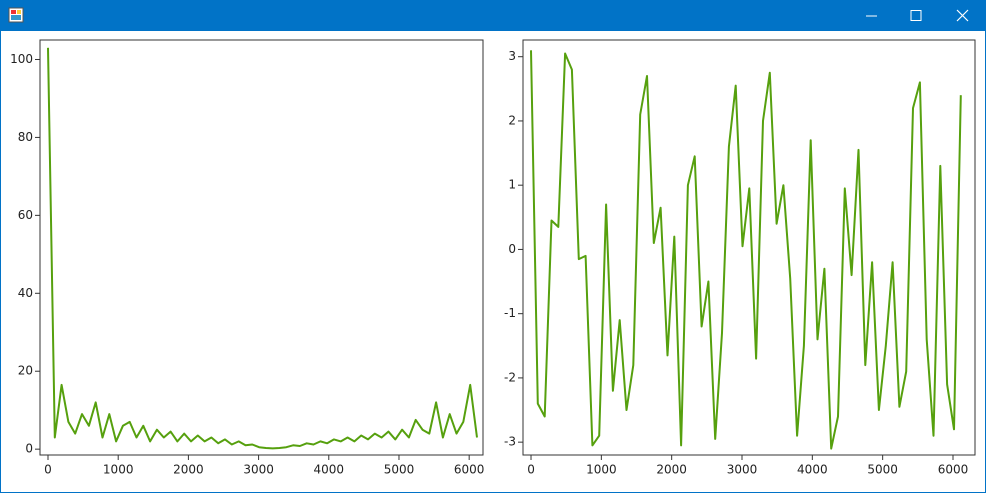 The image size is (986, 497). What do you see at coordinates (510, 377) in the screenshot?
I see `y-tick-label: -2` at bounding box center [510, 377].